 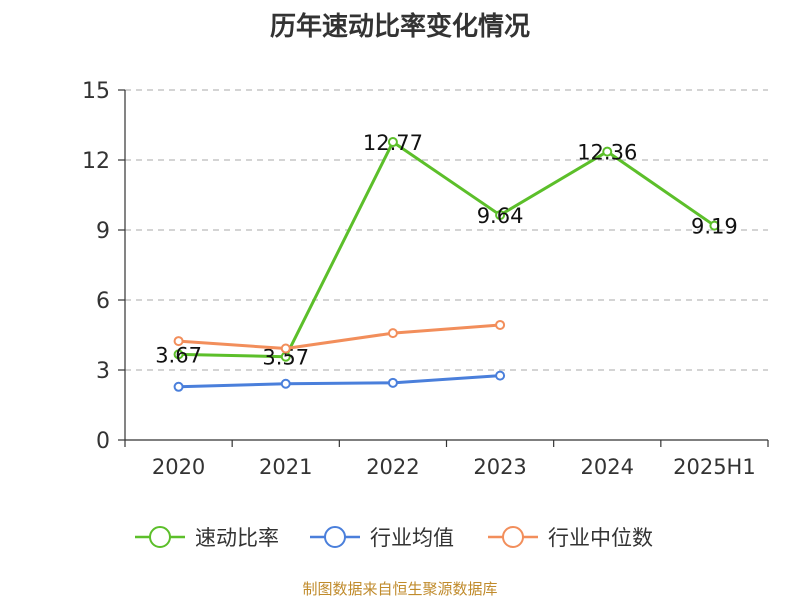 I want to click on y-tick-label: 15, so click(x=96, y=91).